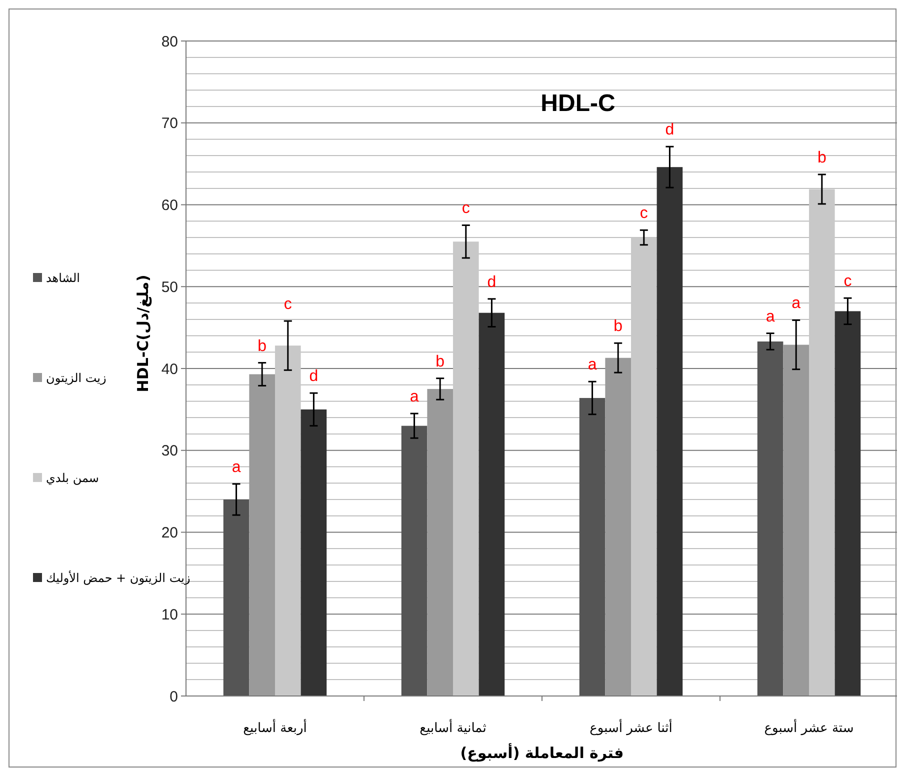 This screenshot has height=768, width=905. Describe the element at coordinates (174, 697) in the screenshot. I see `y-tick-label: 0` at that location.